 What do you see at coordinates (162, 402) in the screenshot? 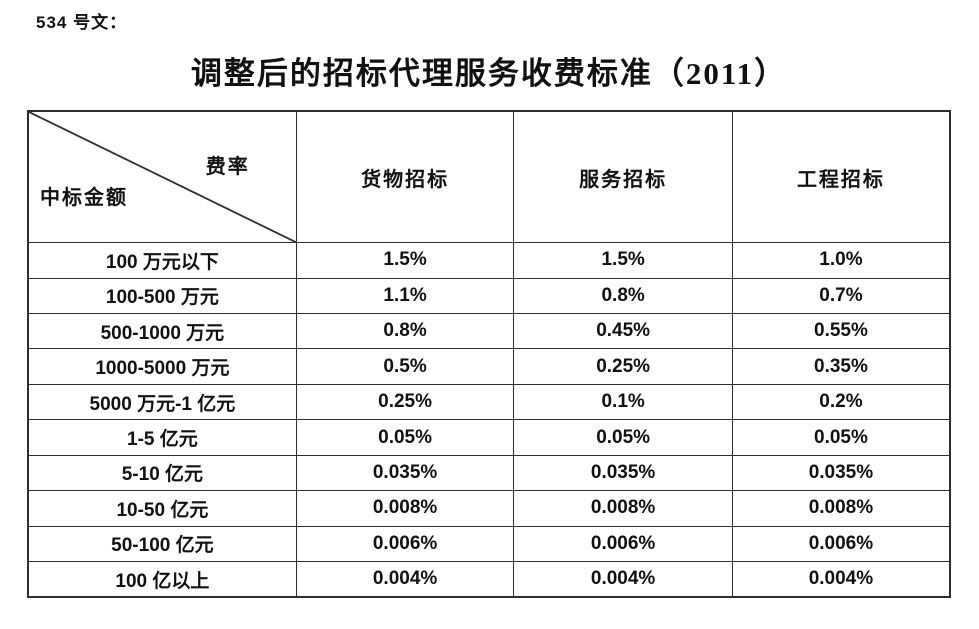
I see `amount-cell: 5000 万元-1 亿元` at bounding box center [162, 402].